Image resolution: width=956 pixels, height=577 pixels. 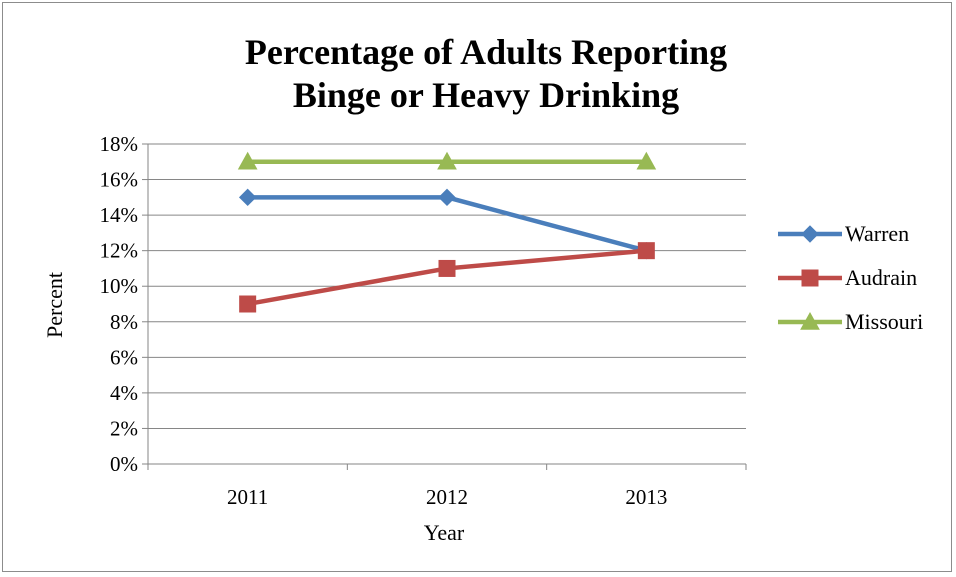 What do you see at coordinates (124, 428) in the screenshot?
I see `y-tick-label: 2%` at bounding box center [124, 428].